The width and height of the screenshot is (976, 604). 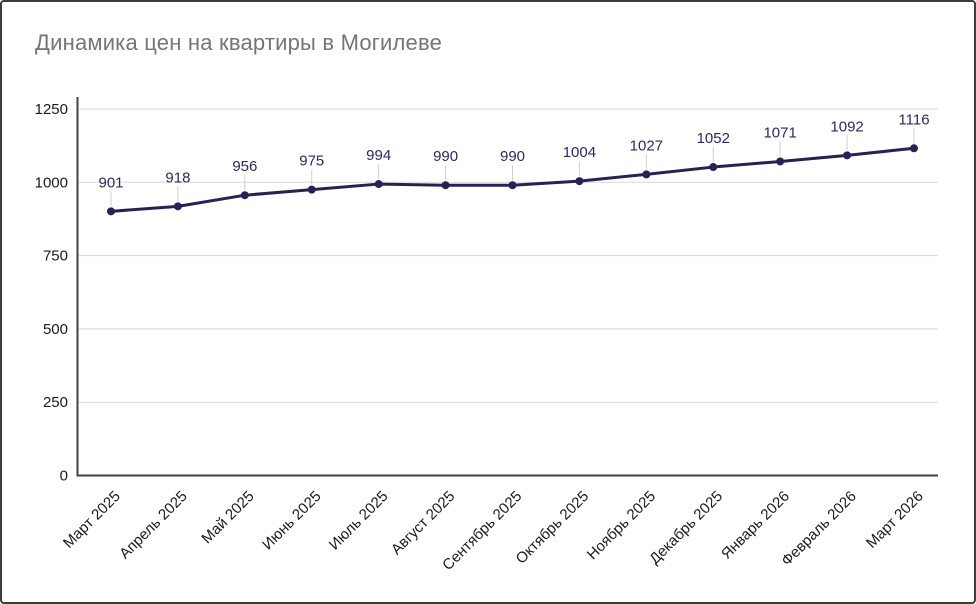 I want to click on data-label: 1116, so click(x=913, y=119).